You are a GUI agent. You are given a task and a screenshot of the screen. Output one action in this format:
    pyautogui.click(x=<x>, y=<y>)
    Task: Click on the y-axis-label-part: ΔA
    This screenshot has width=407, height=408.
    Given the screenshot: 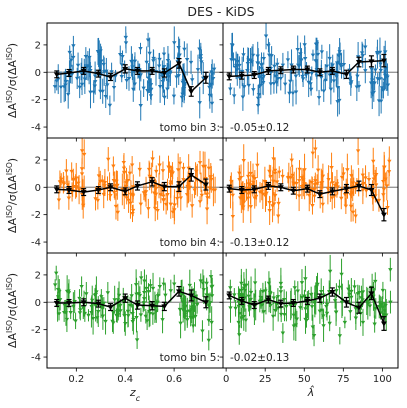 What is the action you would take?
    pyautogui.click(x=12, y=226)
    